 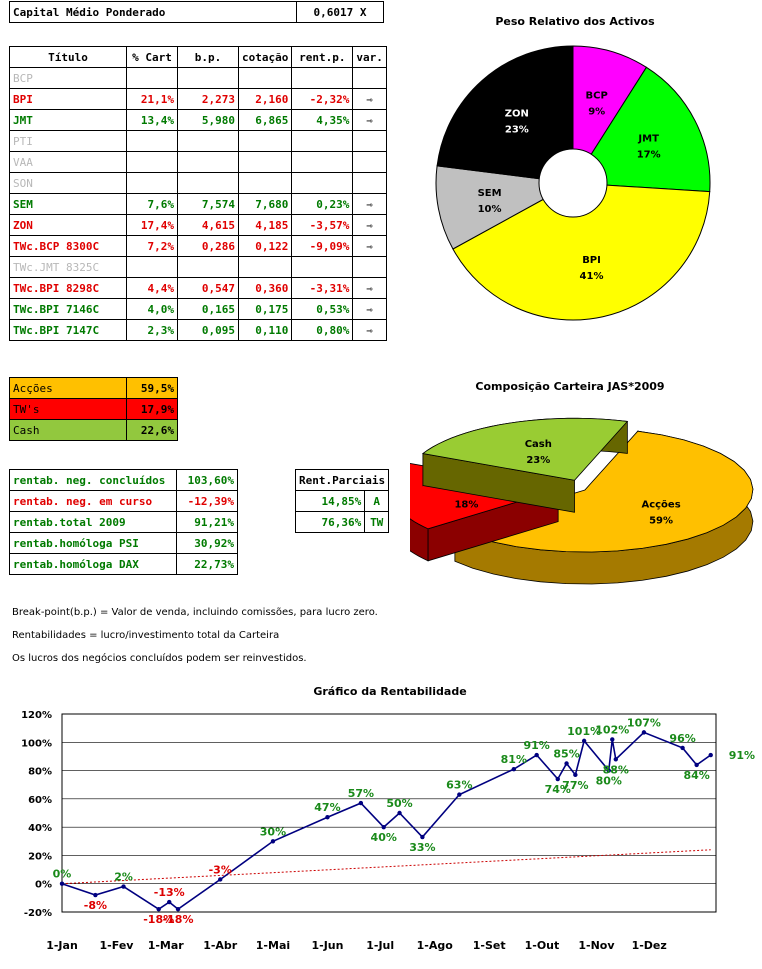 I want to click on return-row: rentab.total 2009 91,21%, so click(x=123, y=522).